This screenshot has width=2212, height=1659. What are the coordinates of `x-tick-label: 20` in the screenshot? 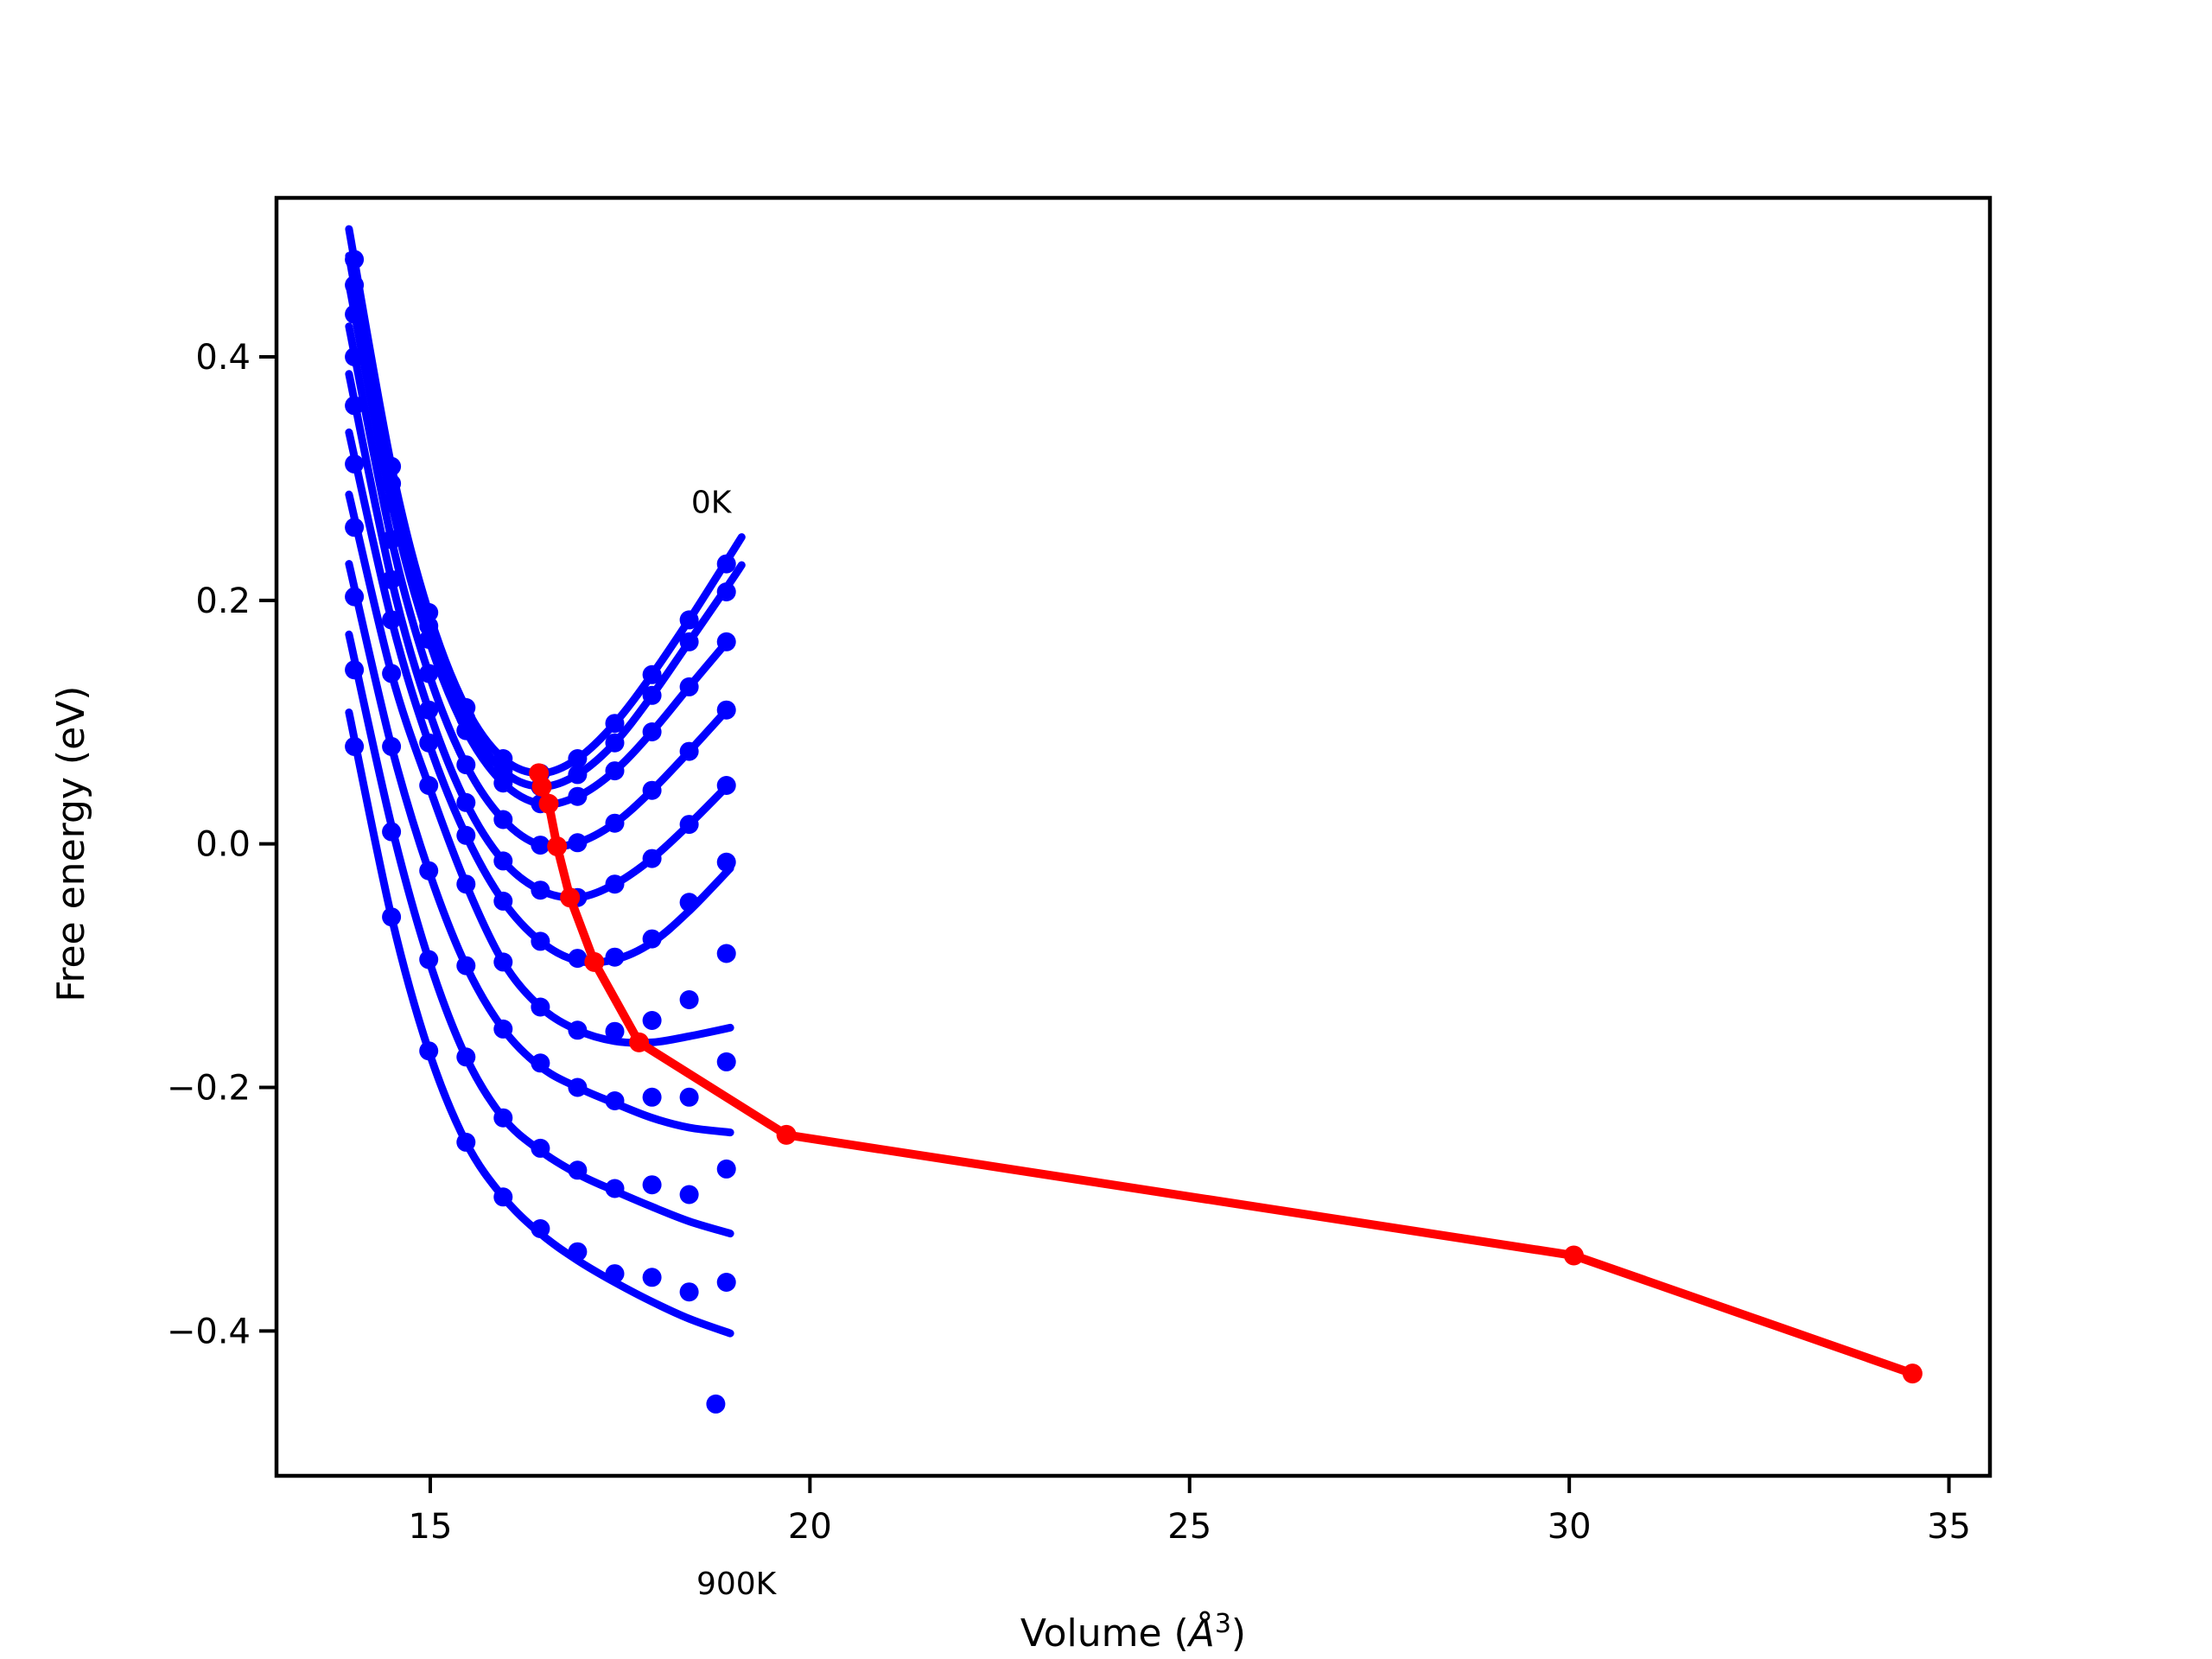 It's located at (810, 1527).